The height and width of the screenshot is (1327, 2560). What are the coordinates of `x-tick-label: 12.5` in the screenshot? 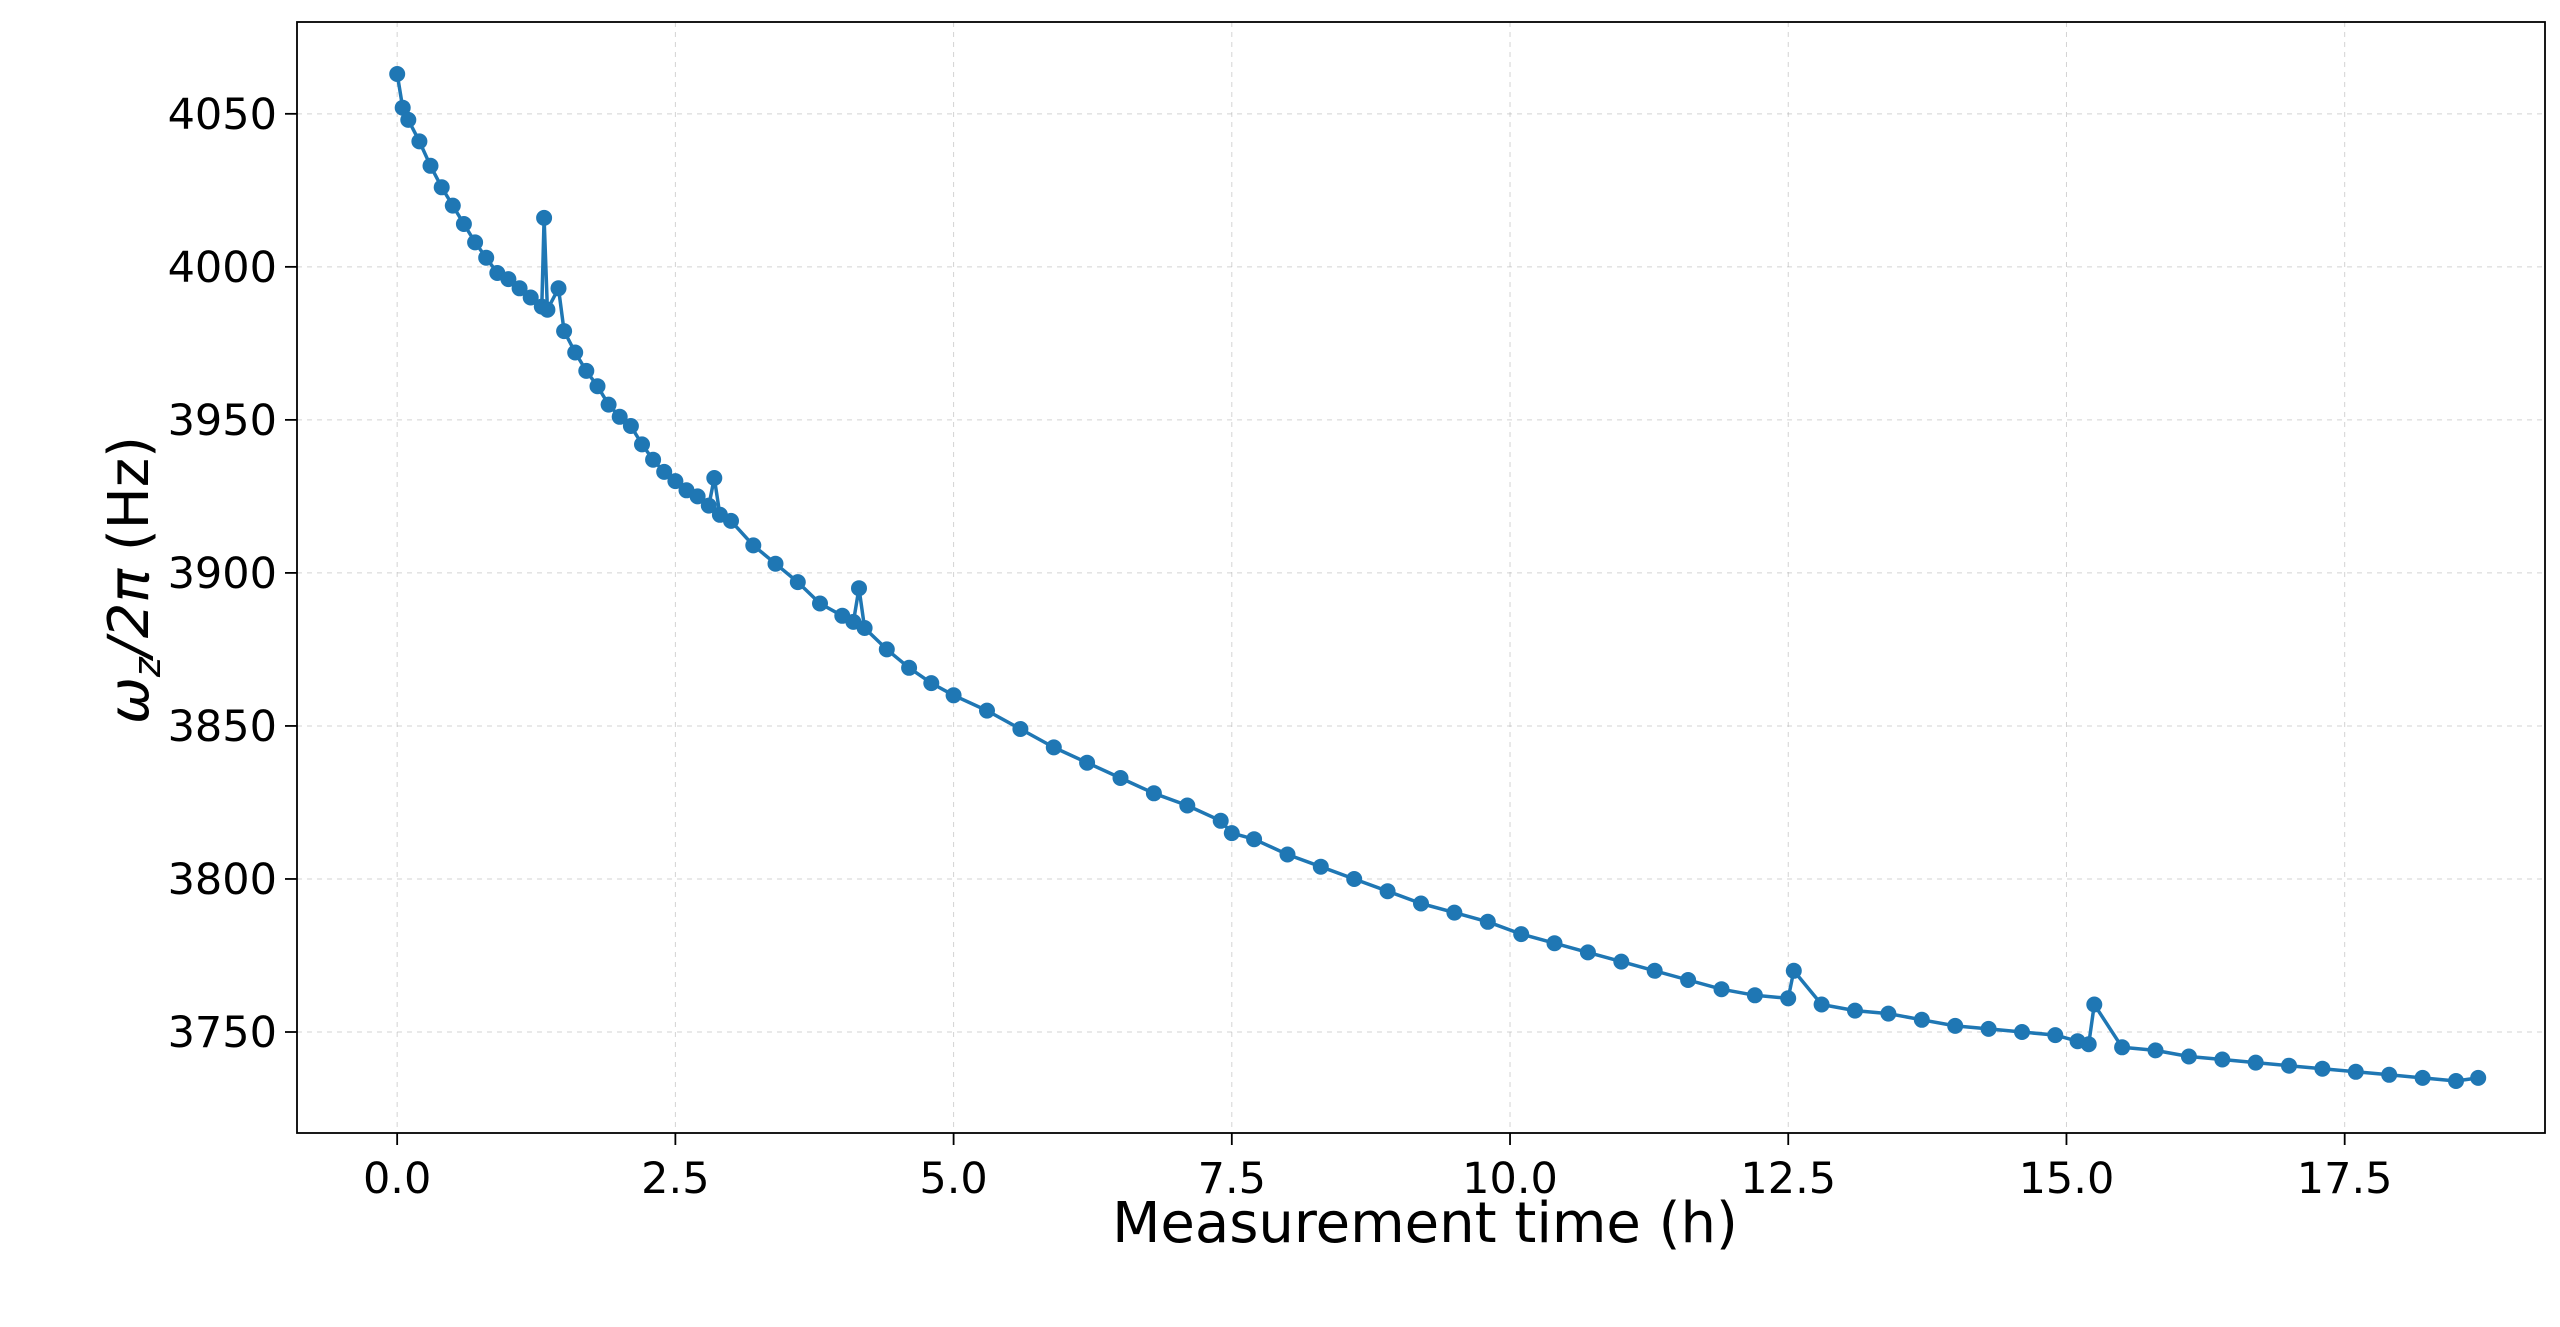 It's located at (1788, 1179).